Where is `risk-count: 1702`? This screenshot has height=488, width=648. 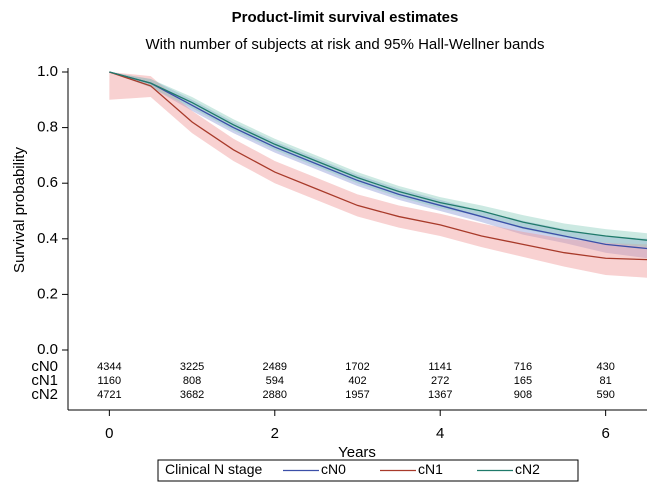 risk-count: 1702 is located at coordinates (357, 367).